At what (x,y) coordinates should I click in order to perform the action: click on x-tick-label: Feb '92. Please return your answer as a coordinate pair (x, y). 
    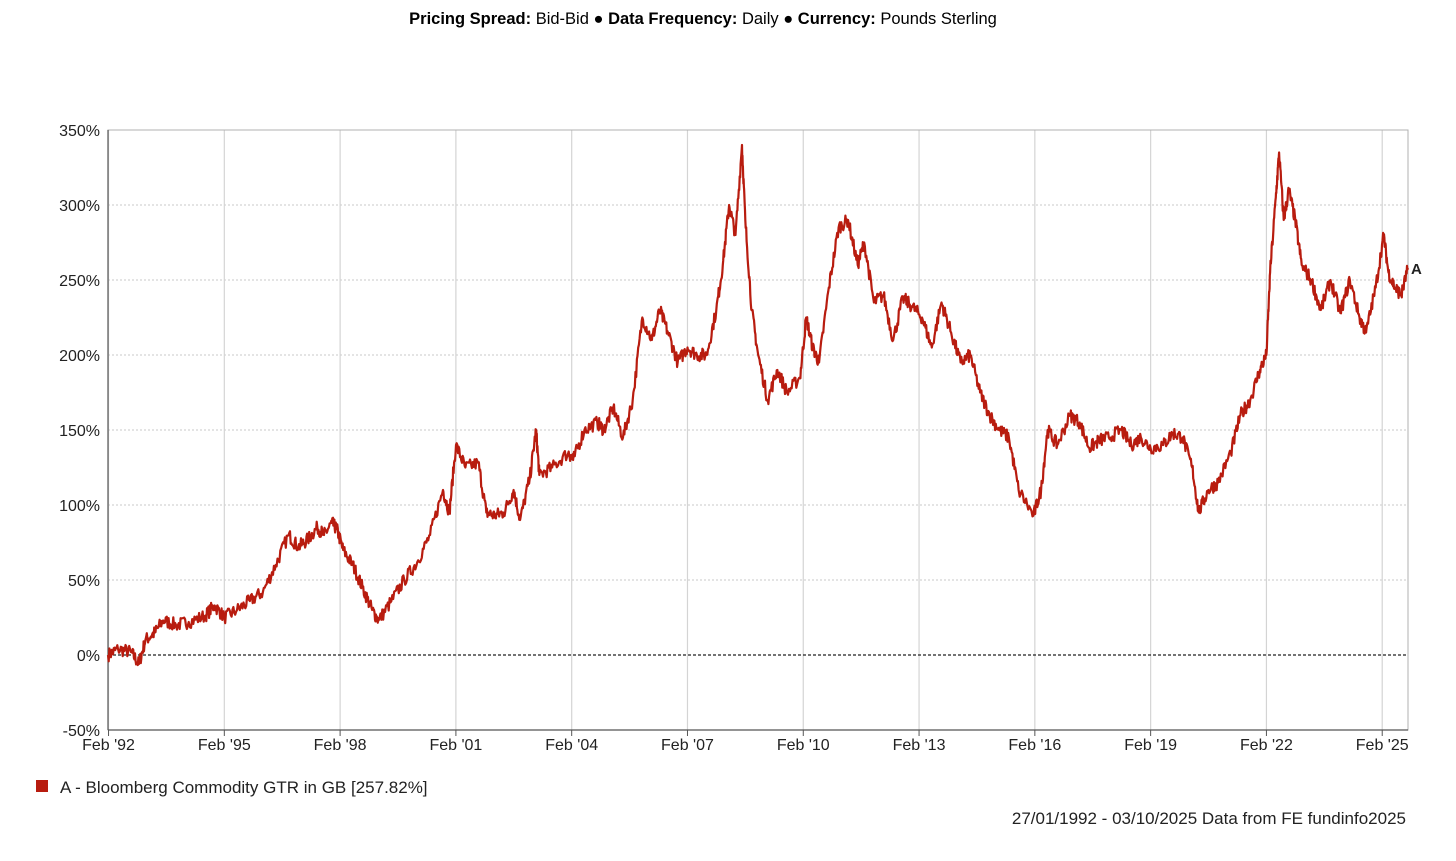
    Looking at the image, I should click on (108, 745).